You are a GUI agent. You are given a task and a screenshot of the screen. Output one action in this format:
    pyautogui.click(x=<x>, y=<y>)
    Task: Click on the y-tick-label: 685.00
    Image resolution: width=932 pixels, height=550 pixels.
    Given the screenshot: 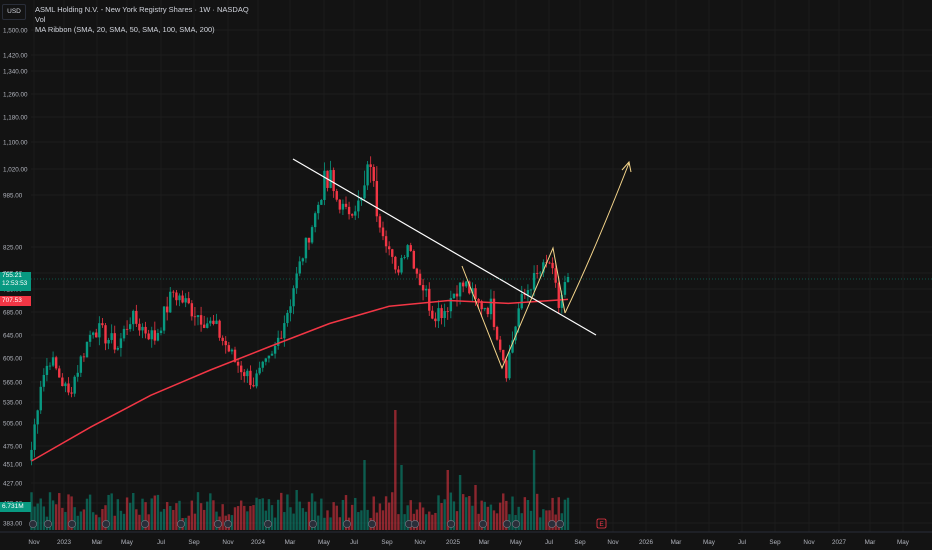 What is the action you would take?
    pyautogui.click(x=13, y=313)
    